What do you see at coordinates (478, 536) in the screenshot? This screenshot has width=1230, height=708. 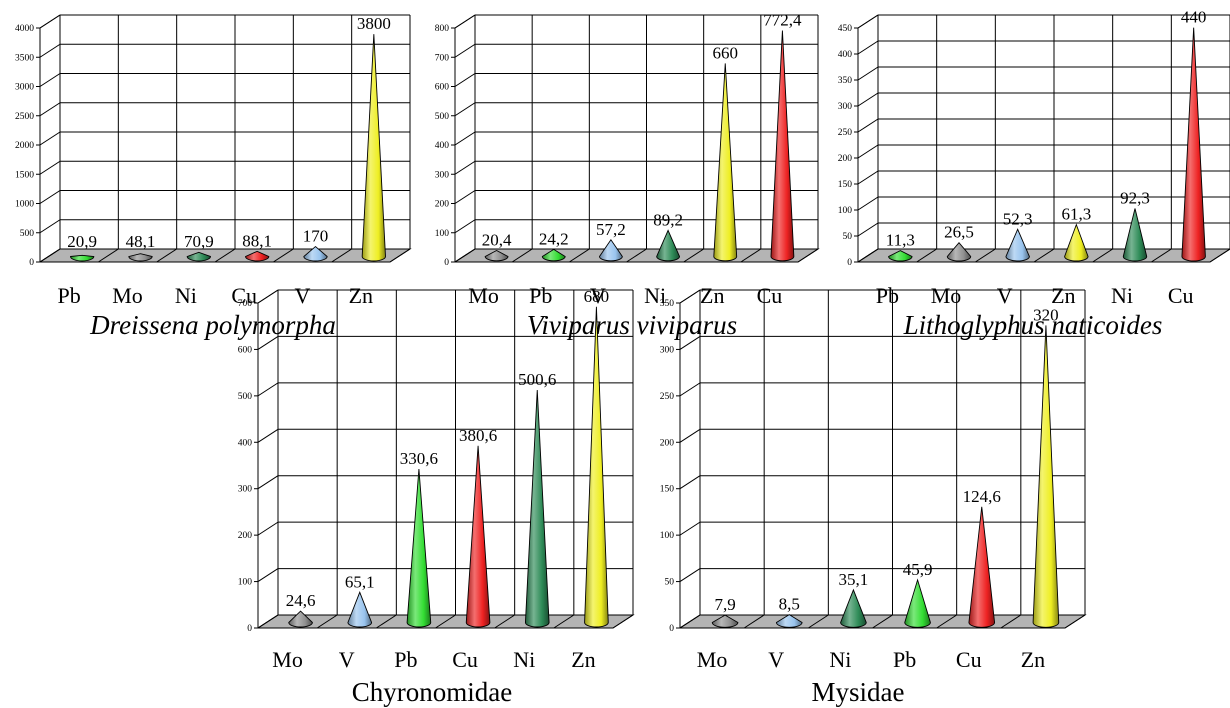 I see `cone-cu` at bounding box center [478, 536].